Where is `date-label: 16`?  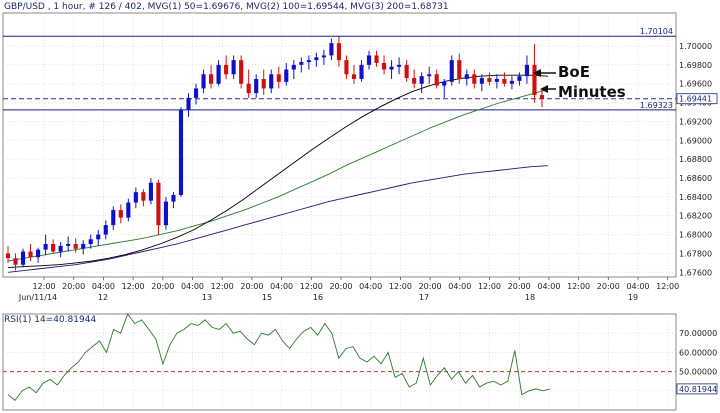
date-label: 16 is located at coordinates (318, 297).